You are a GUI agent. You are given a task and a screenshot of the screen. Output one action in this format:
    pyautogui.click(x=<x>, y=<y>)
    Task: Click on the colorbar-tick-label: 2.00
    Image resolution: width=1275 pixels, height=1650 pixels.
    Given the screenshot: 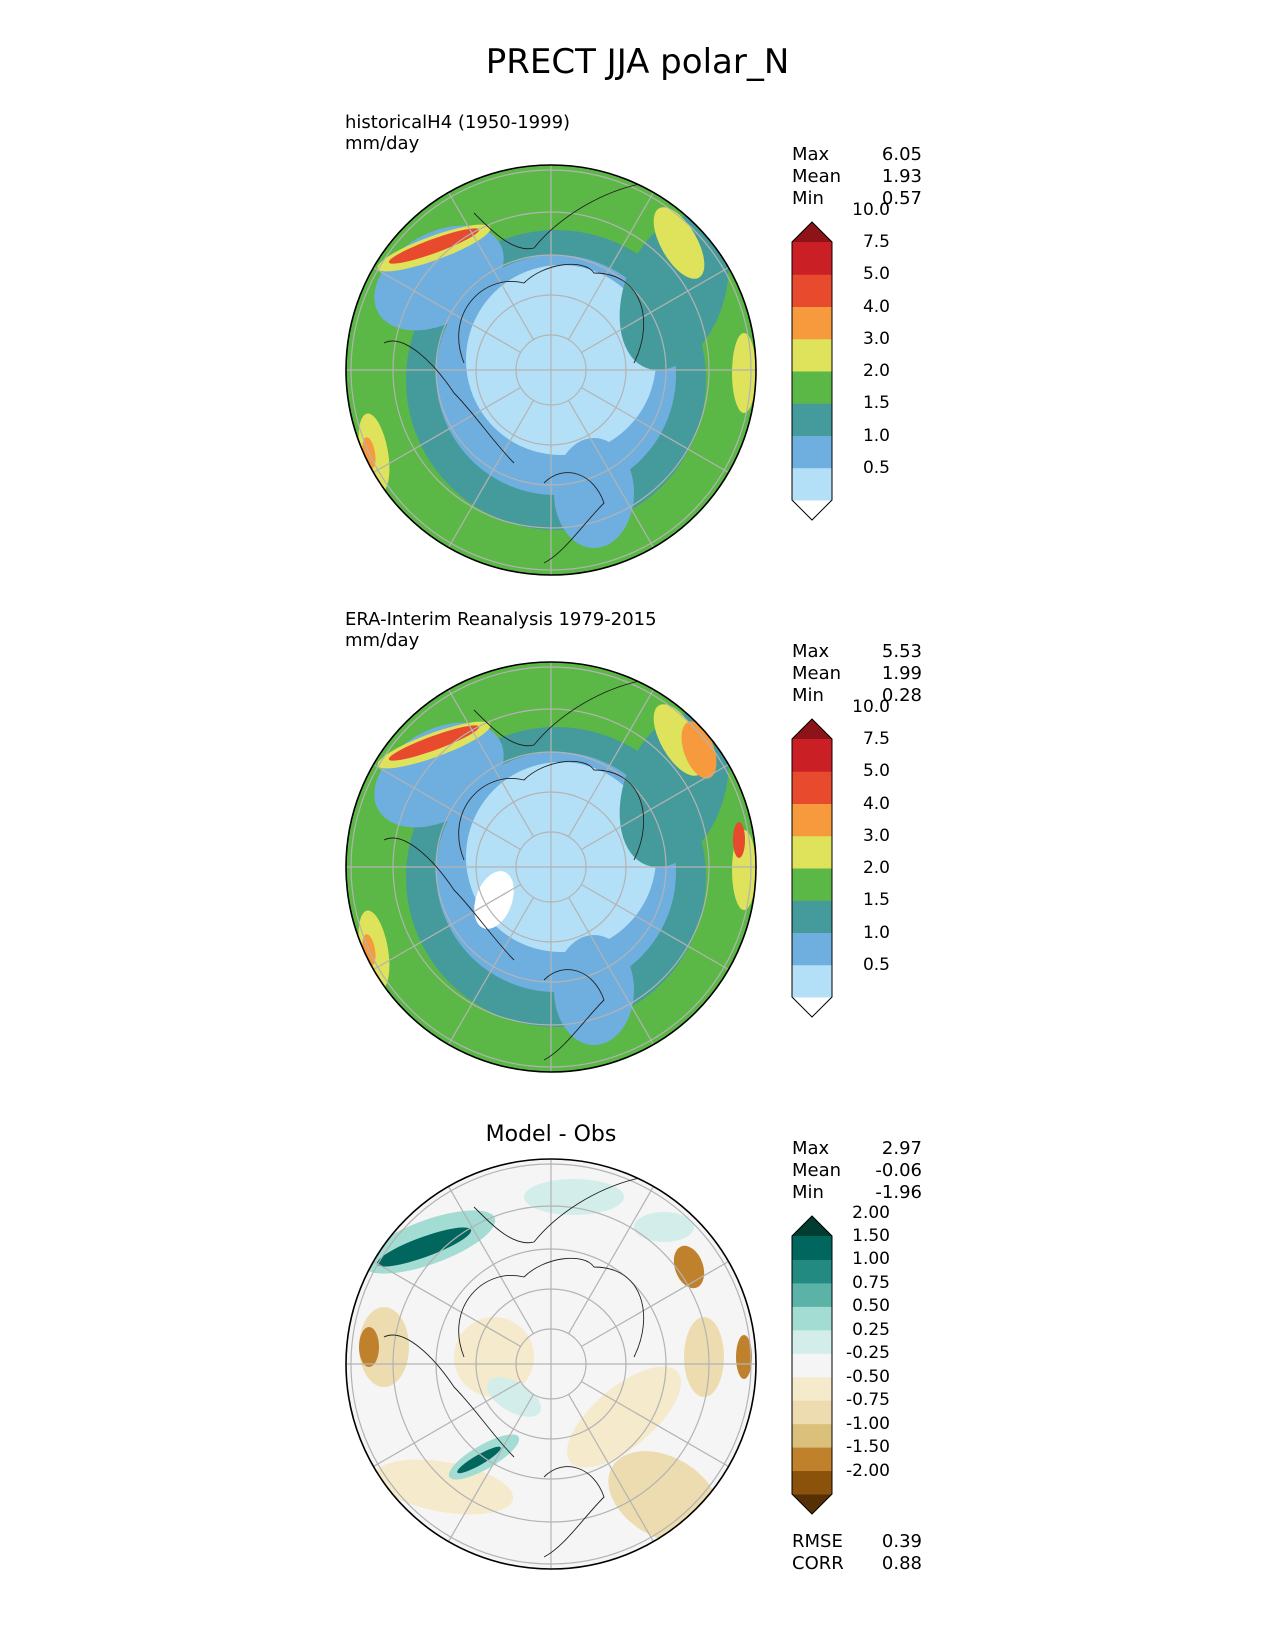 What is the action you would take?
    pyautogui.click(x=871, y=1212)
    